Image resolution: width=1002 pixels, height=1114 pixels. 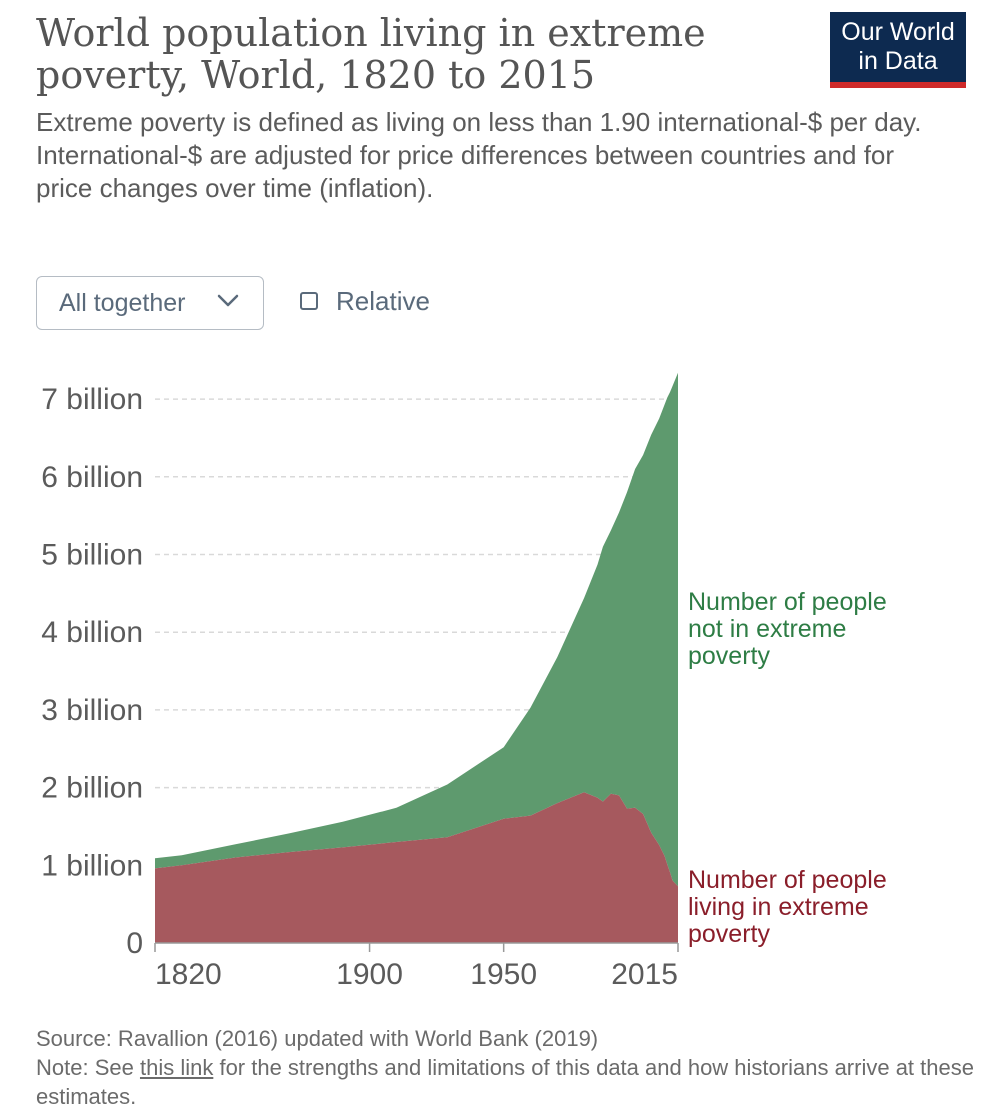 I want to click on y-tick-label: 7 billion, so click(x=92, y=399).